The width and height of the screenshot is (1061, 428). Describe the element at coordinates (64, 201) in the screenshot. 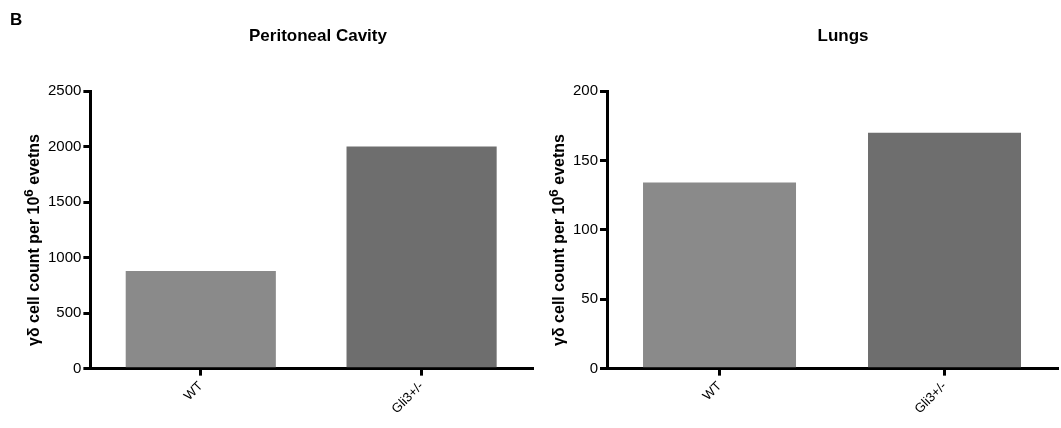

I see `y-tick-label: 1500` at that location.